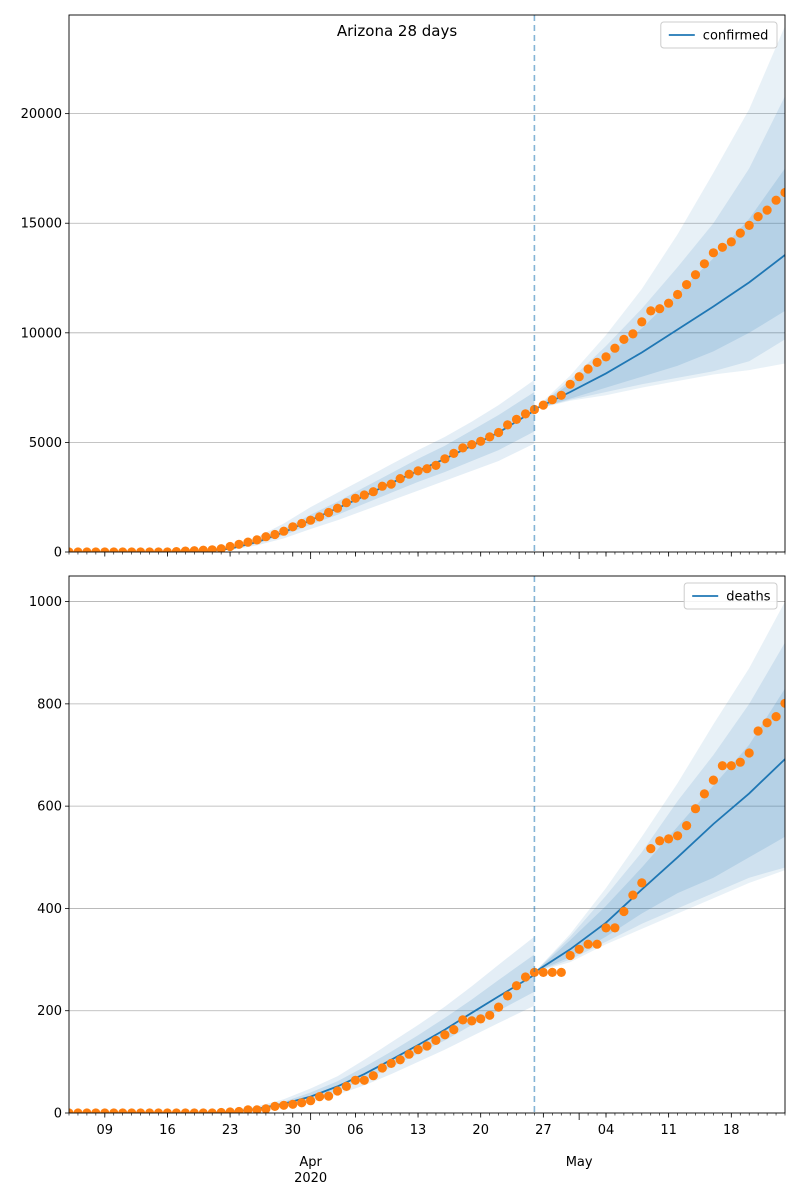 The height and width of the screenshot is (1204, 800). I want to click on x-month-label: May, so click(579, 1162).